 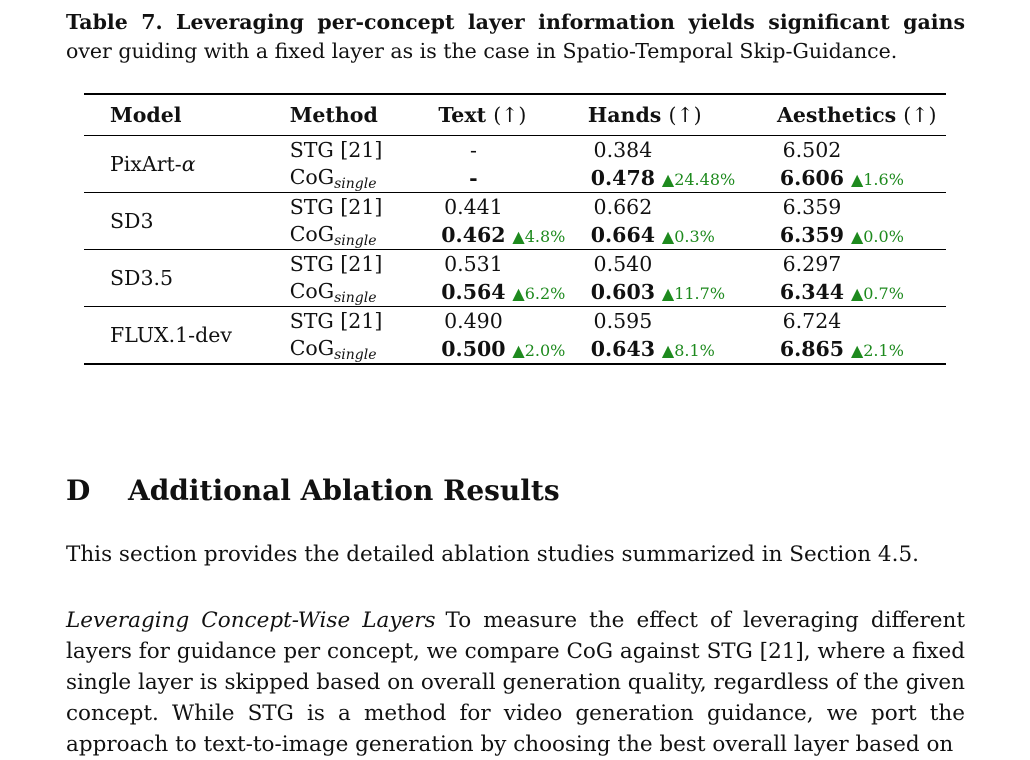 What do you see at coordinates (251, 620) in the screenshot?
I see `paragraph-lead: Leveraging Concept-Wise Layers` at bounding box center [251, 620].